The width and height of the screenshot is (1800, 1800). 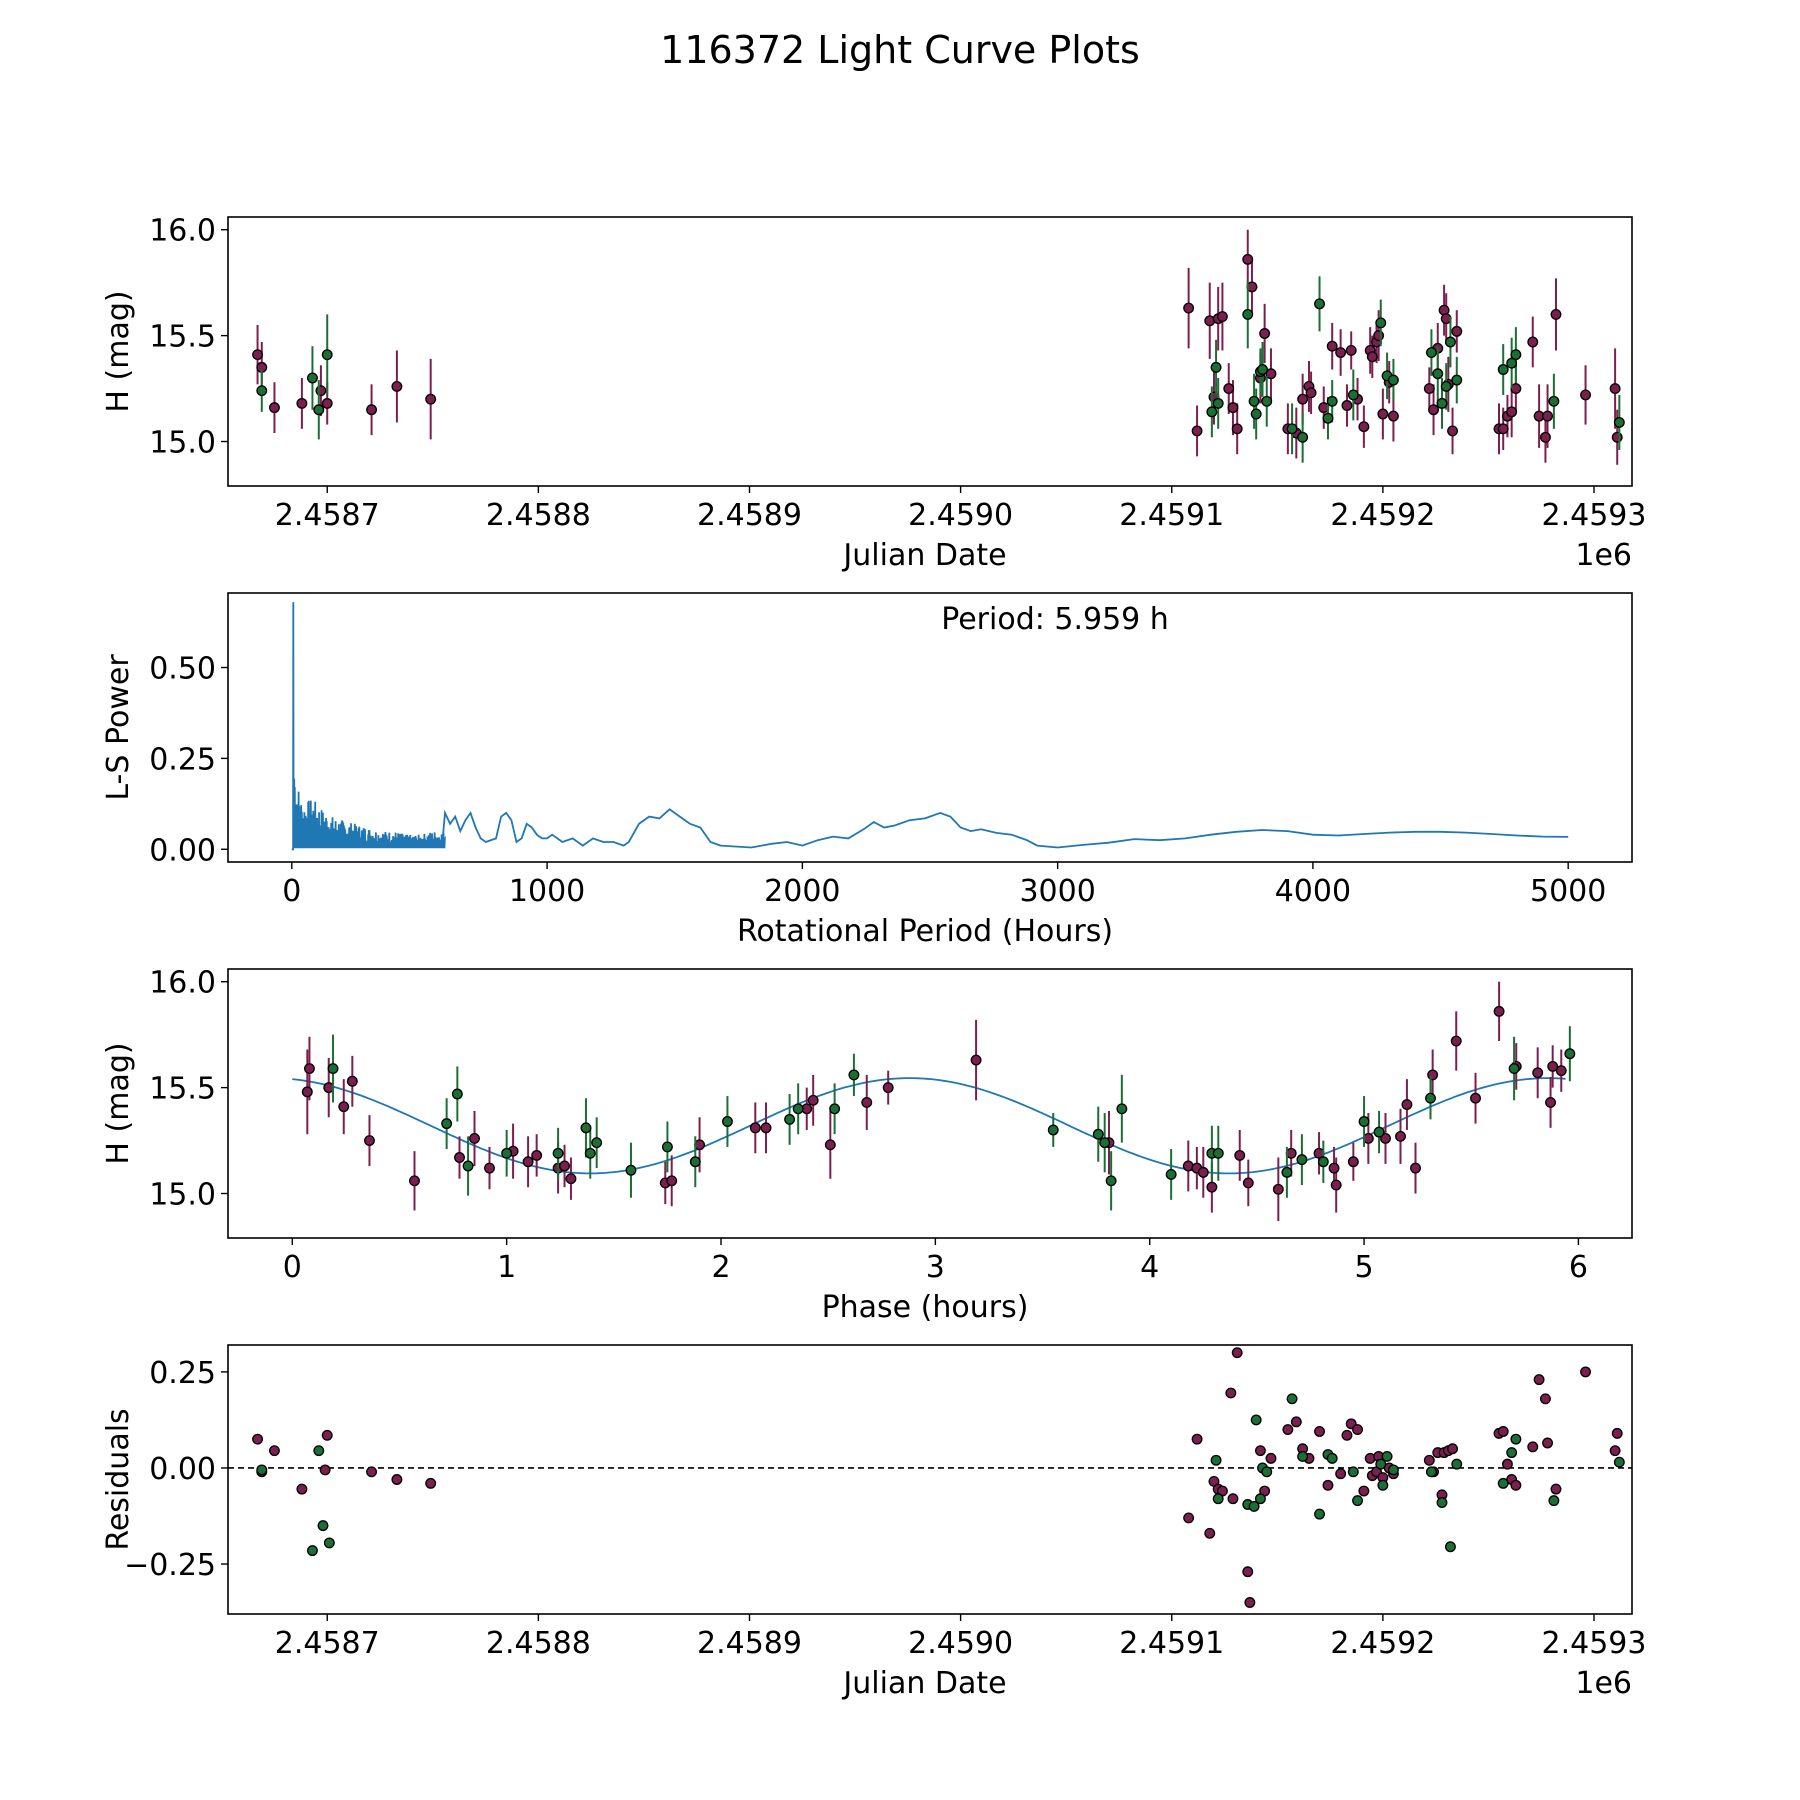 I want to click on period-annotation: Period: 5.959 h, so click(x=1055, y=619).